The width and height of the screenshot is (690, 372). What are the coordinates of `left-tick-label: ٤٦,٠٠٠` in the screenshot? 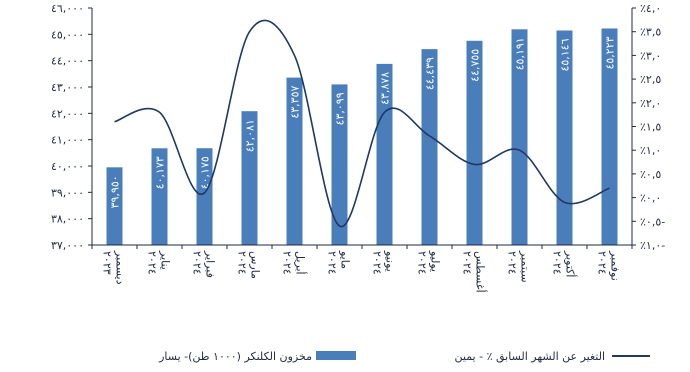 It's located at (67, 8).